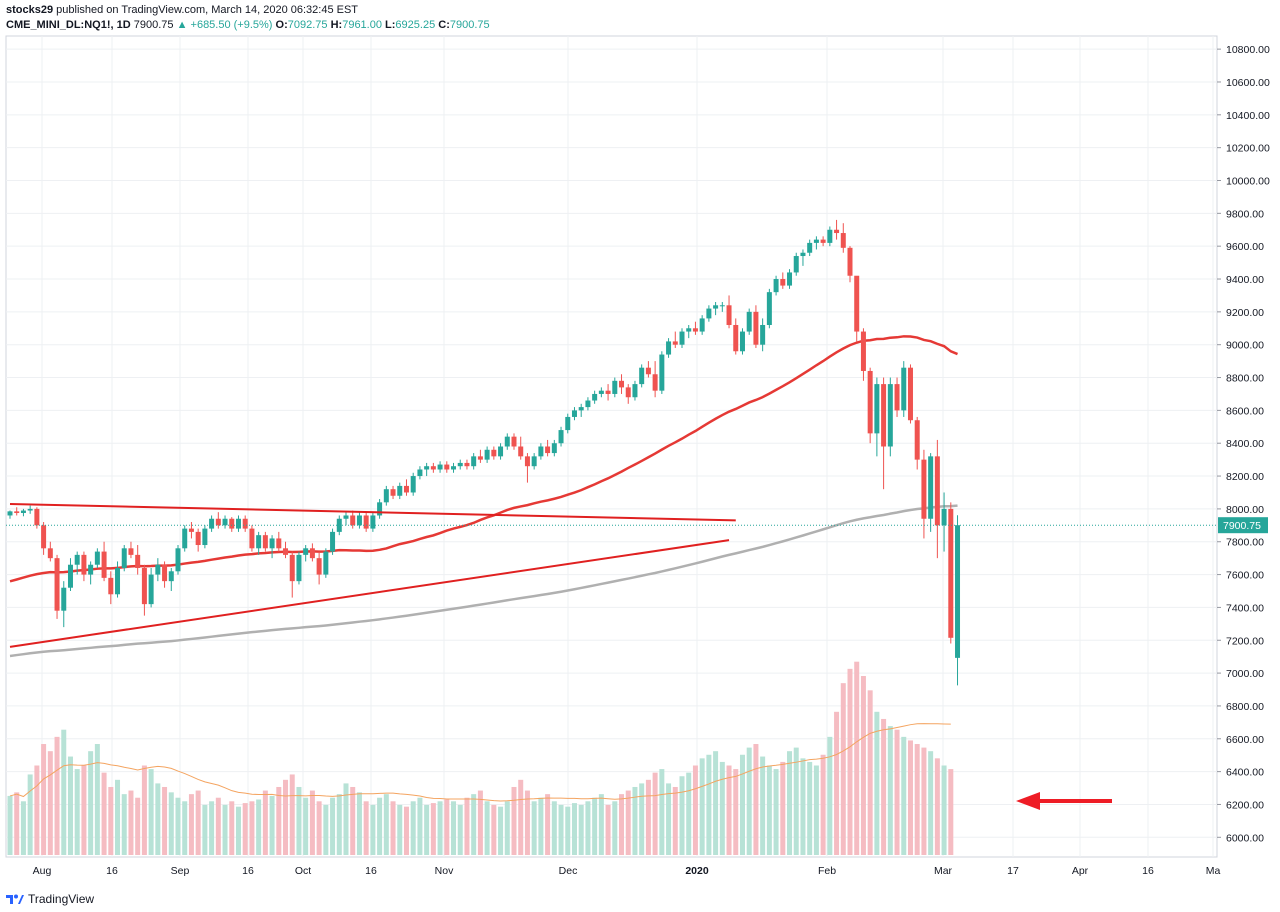 The height and width of the screenshot is (912, 1280). Describe the element at coordinates (50, 899) in the screenshot. I see `tradingview-footer: TradingView` at that location.